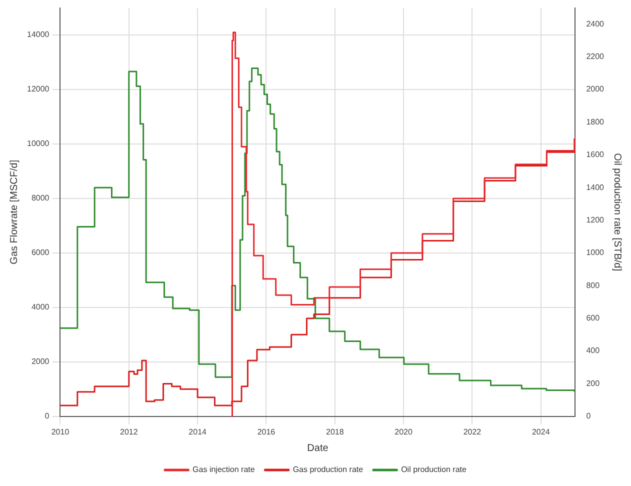 This screenshot has height=486, width=631. Describe the element at coordinates (47, 416) in the screenshot. I see `y-tick-label: 0` at that location.